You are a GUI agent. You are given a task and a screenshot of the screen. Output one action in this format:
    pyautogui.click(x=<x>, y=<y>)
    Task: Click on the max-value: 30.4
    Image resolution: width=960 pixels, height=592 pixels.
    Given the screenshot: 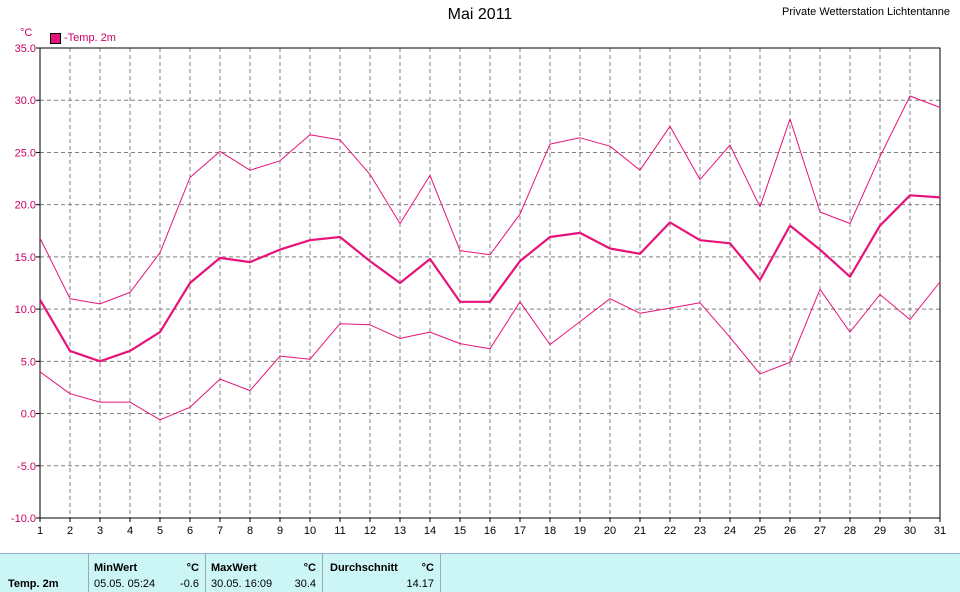 What is the action you would take?
    pyautogui.click(x=305, y=584)
    